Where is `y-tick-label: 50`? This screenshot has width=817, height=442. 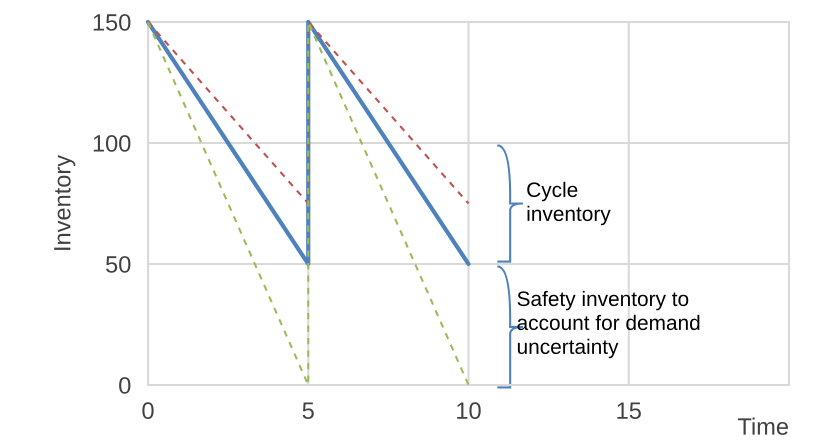
y-tick-label: 50 is located at coordinates (118, 264).